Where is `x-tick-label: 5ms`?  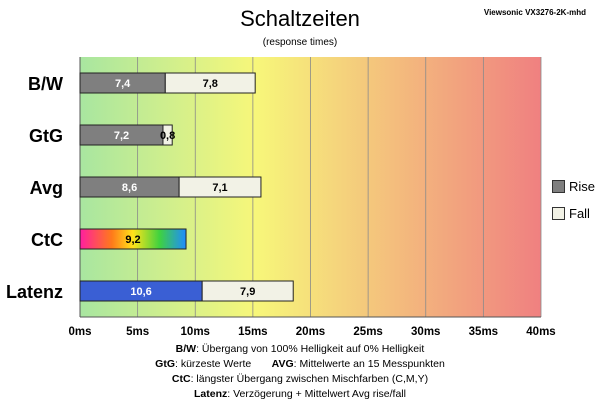 x-tick-label: 5ms is located at coordinates (137, 332).